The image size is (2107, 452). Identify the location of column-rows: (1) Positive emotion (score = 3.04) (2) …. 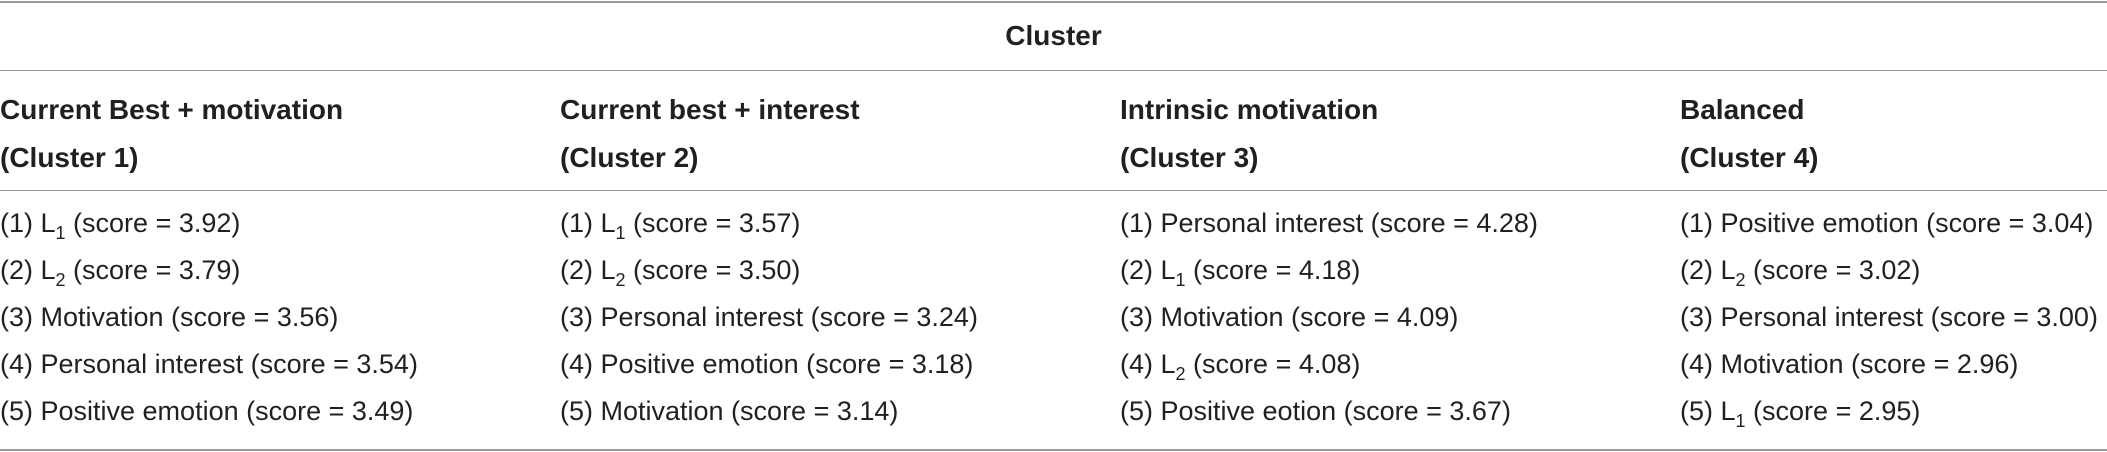
(1889, 317).